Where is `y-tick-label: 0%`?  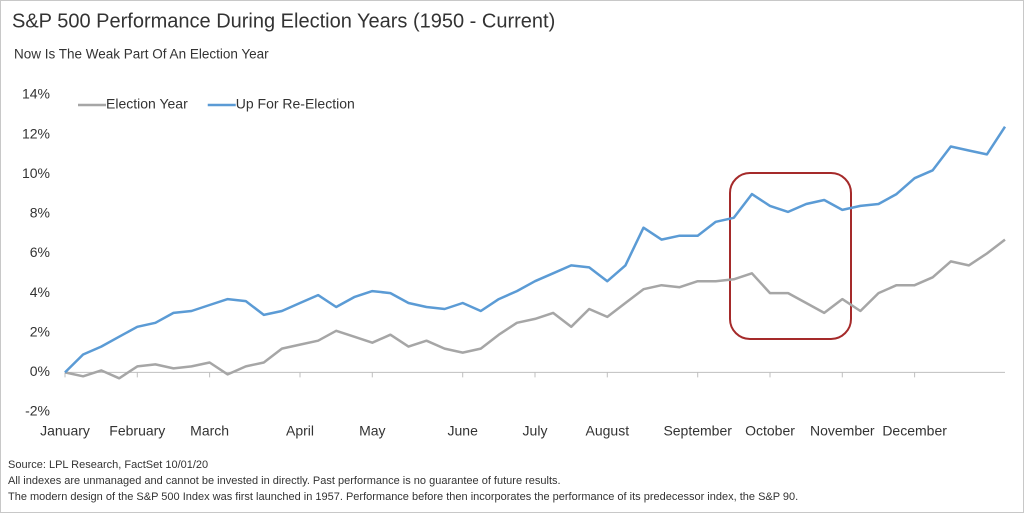 y-tick-label: 0% is located at coordinates (40, 371).